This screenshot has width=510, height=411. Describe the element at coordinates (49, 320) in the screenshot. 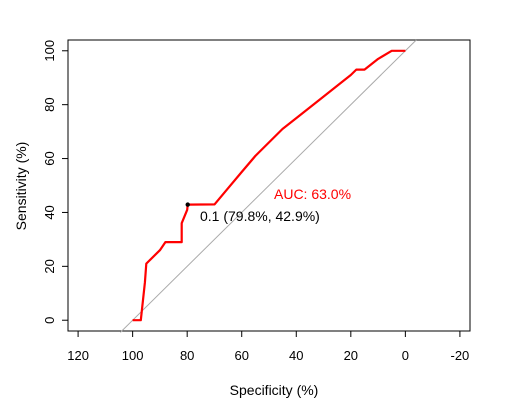

I see `y-tick-label: 0` at that location.